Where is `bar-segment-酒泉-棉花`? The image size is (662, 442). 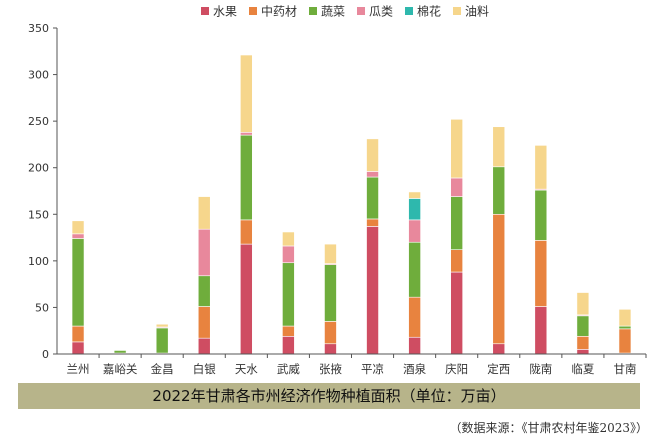 bar-segment-酒泉-棉花 is located at coordinates (414, 209).